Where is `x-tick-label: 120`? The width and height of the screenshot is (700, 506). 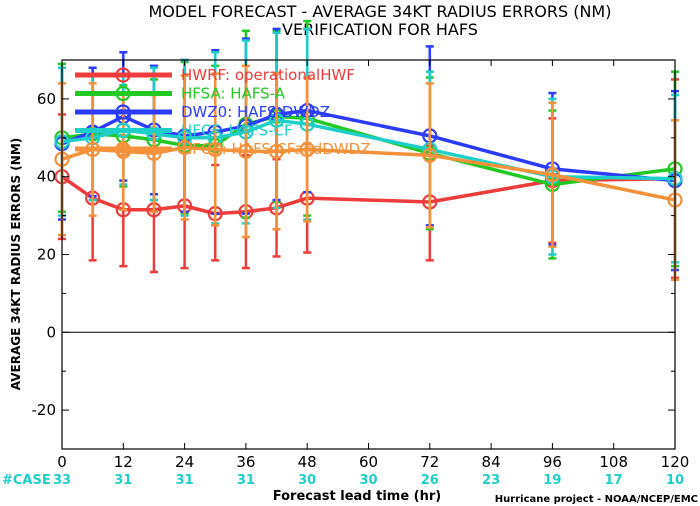
x-tick-label: 120 is located at coordinates (675, 462).